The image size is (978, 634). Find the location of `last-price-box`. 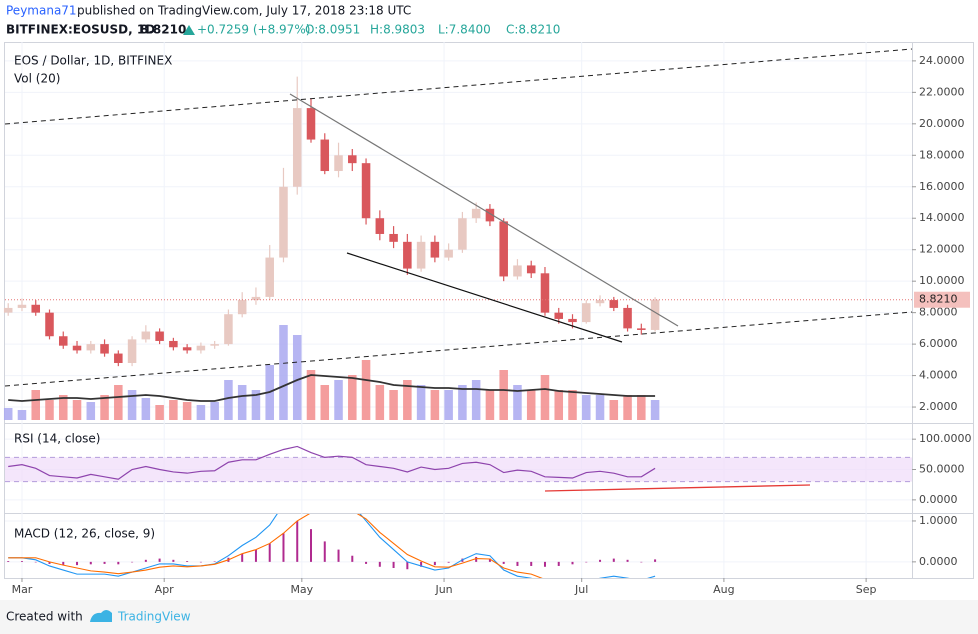

last-price-box is located at coordinates (942, 299).